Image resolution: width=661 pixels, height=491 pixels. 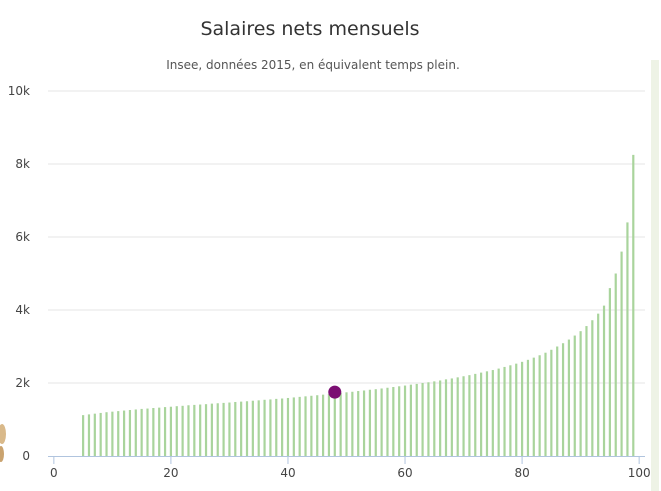 What do you see at coordinates (170, 473) in the screenshot?
I see `x-tick-label: 20` at bounding box center [170, 473].